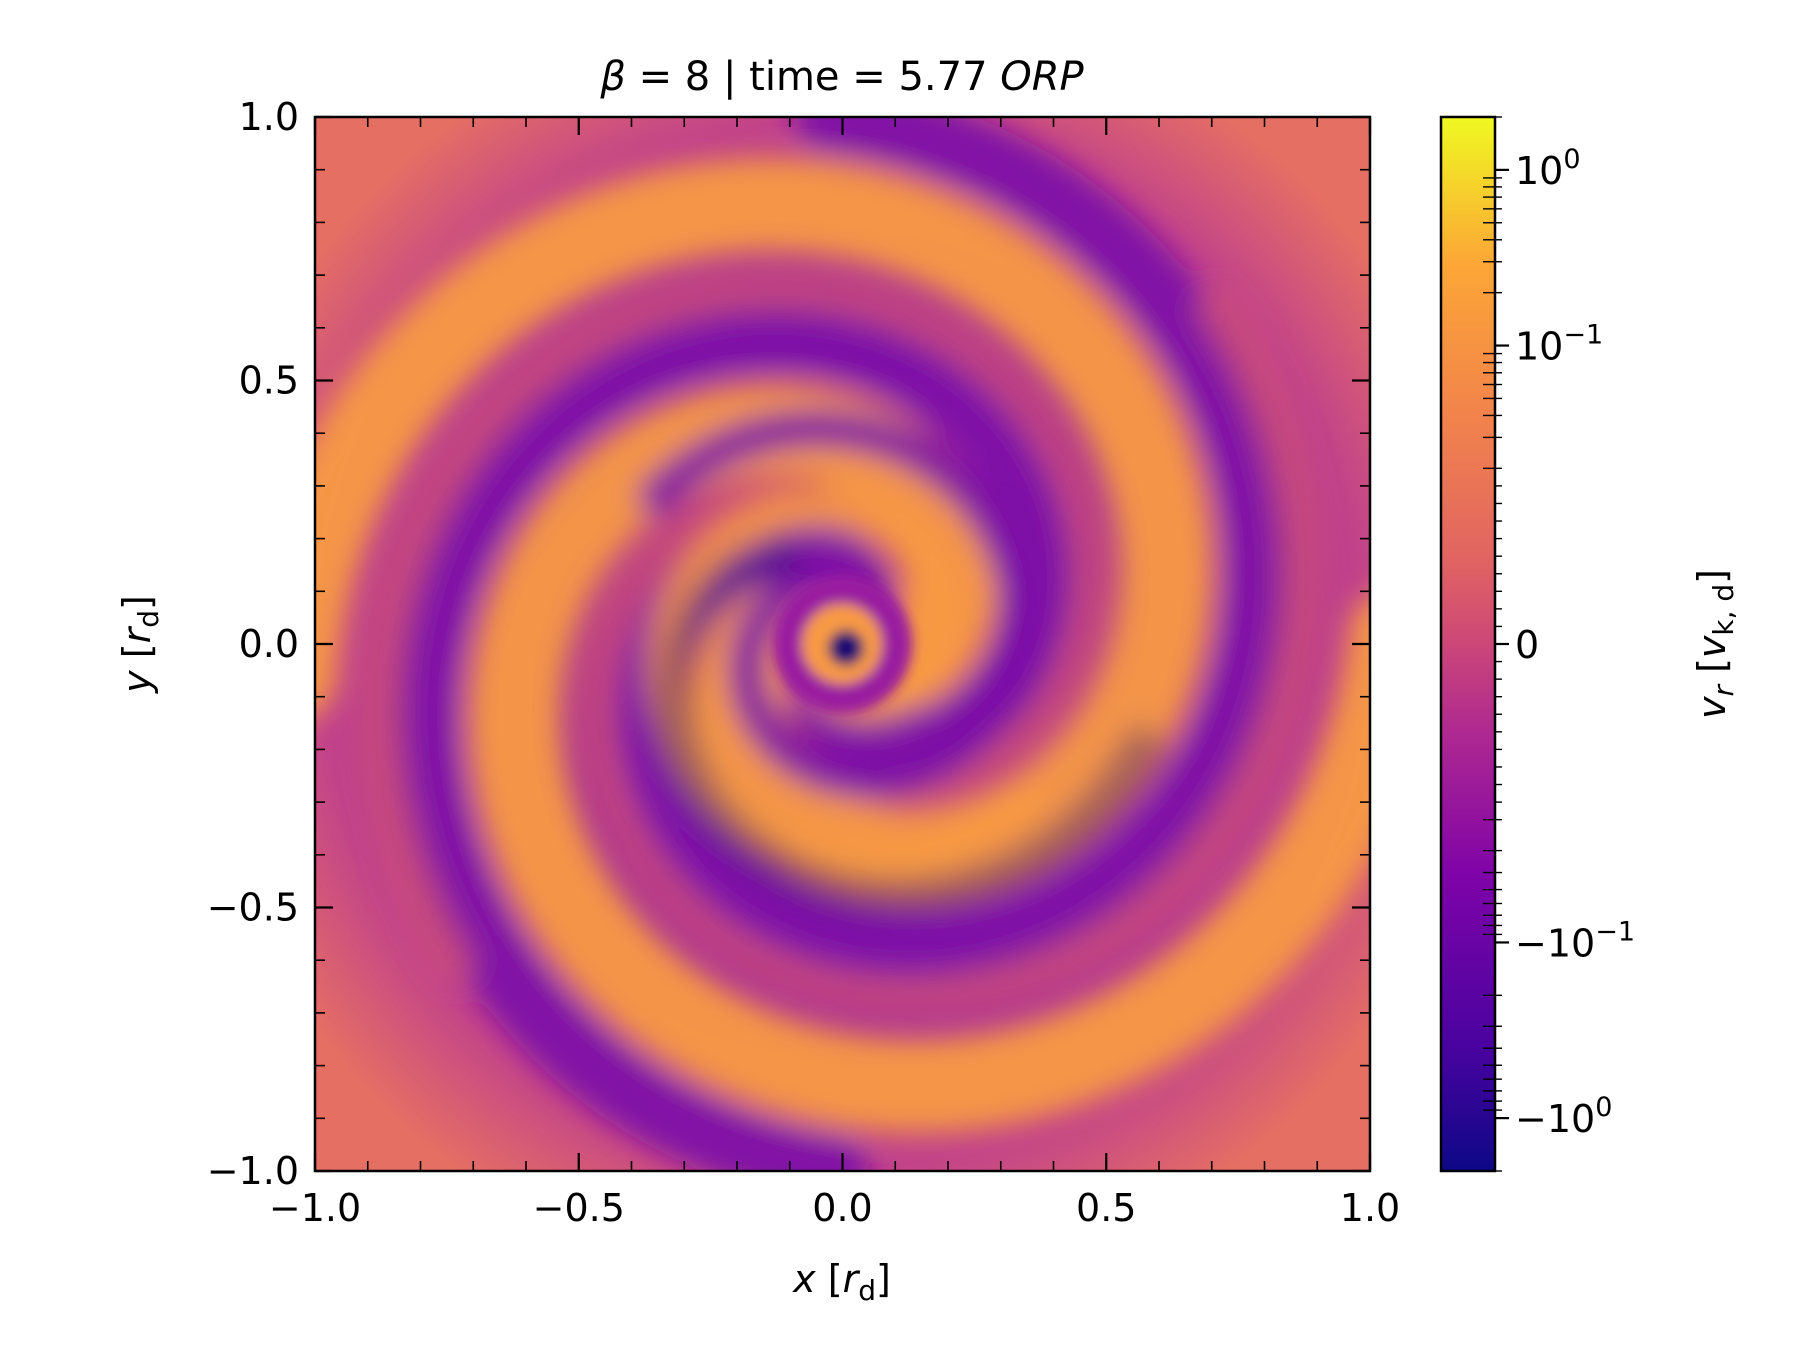 The image size is (1800, 1350). Describe the element at coordinates (269, 381) in the screenshot. I see `y-tick-label: 0.5` at that location.